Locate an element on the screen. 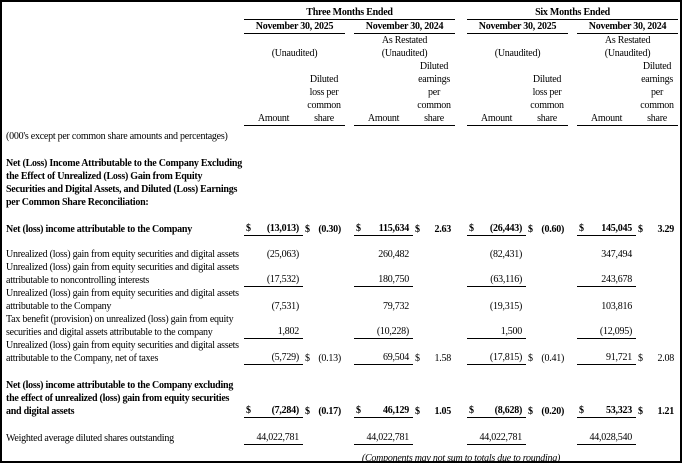 This screenshot has height=463, width=682. cell-content: $ (0.20) is located at coordinates (547, 411).